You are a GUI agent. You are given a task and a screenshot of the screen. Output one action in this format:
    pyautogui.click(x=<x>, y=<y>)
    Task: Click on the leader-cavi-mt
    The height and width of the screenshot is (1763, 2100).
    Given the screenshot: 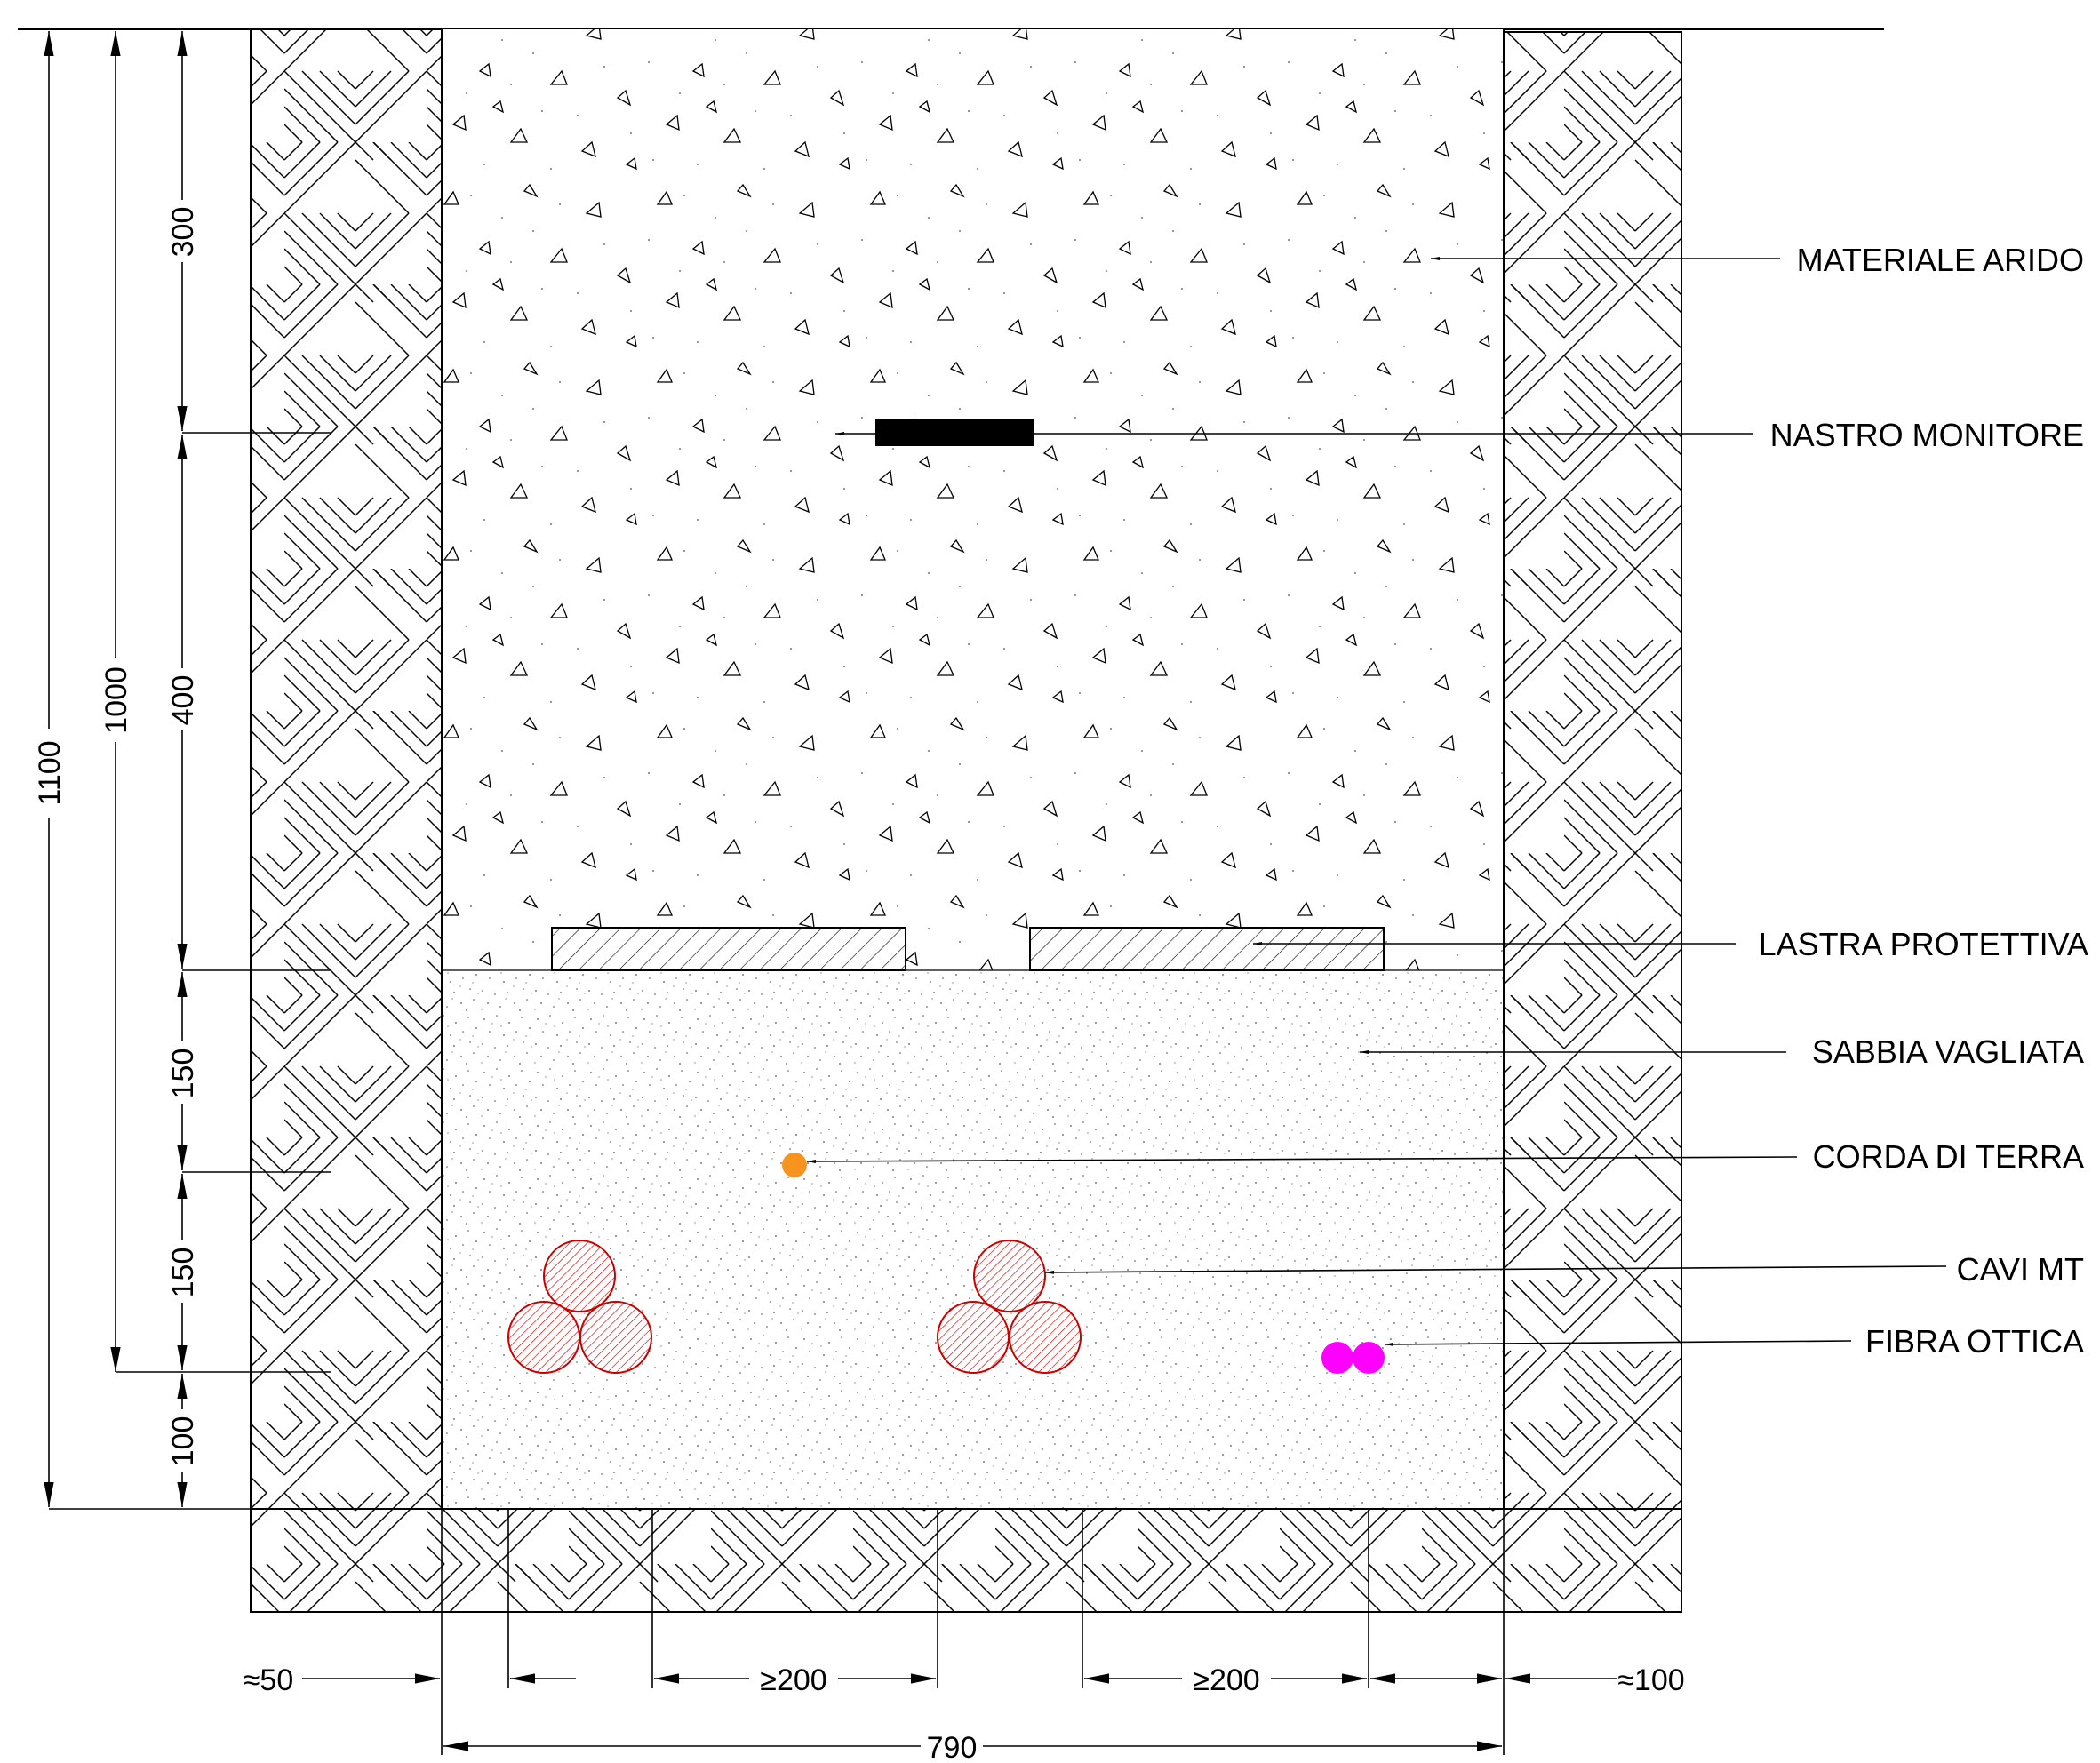 What is the action you would take?
    pyautogui.click(x=1495, y=1269)
    